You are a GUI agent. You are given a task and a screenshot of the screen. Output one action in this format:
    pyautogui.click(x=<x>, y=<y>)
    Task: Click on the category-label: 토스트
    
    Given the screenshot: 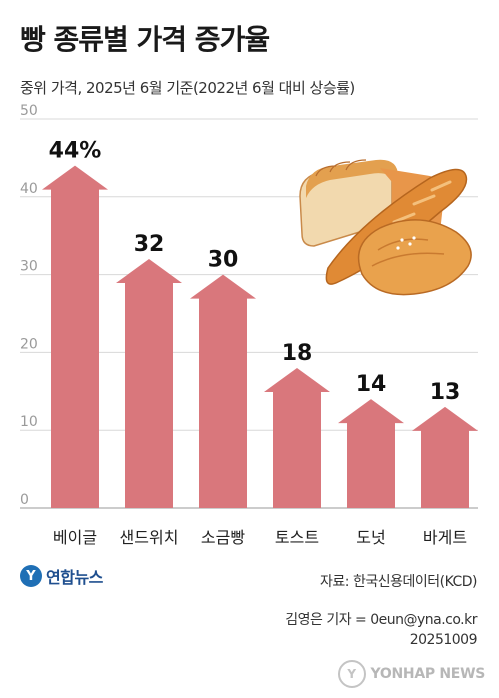 What is the action you would take?
    pyautogui.click(x=297, y=537)
    